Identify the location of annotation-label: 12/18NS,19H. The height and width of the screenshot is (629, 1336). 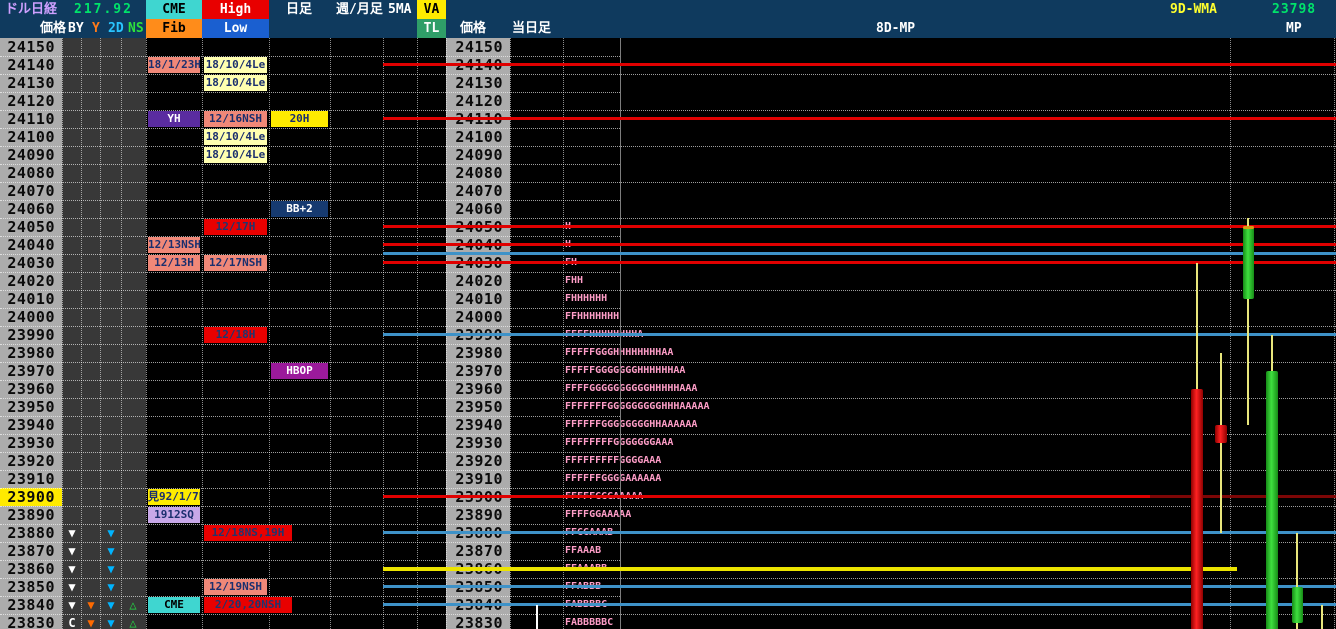
(248, 533).